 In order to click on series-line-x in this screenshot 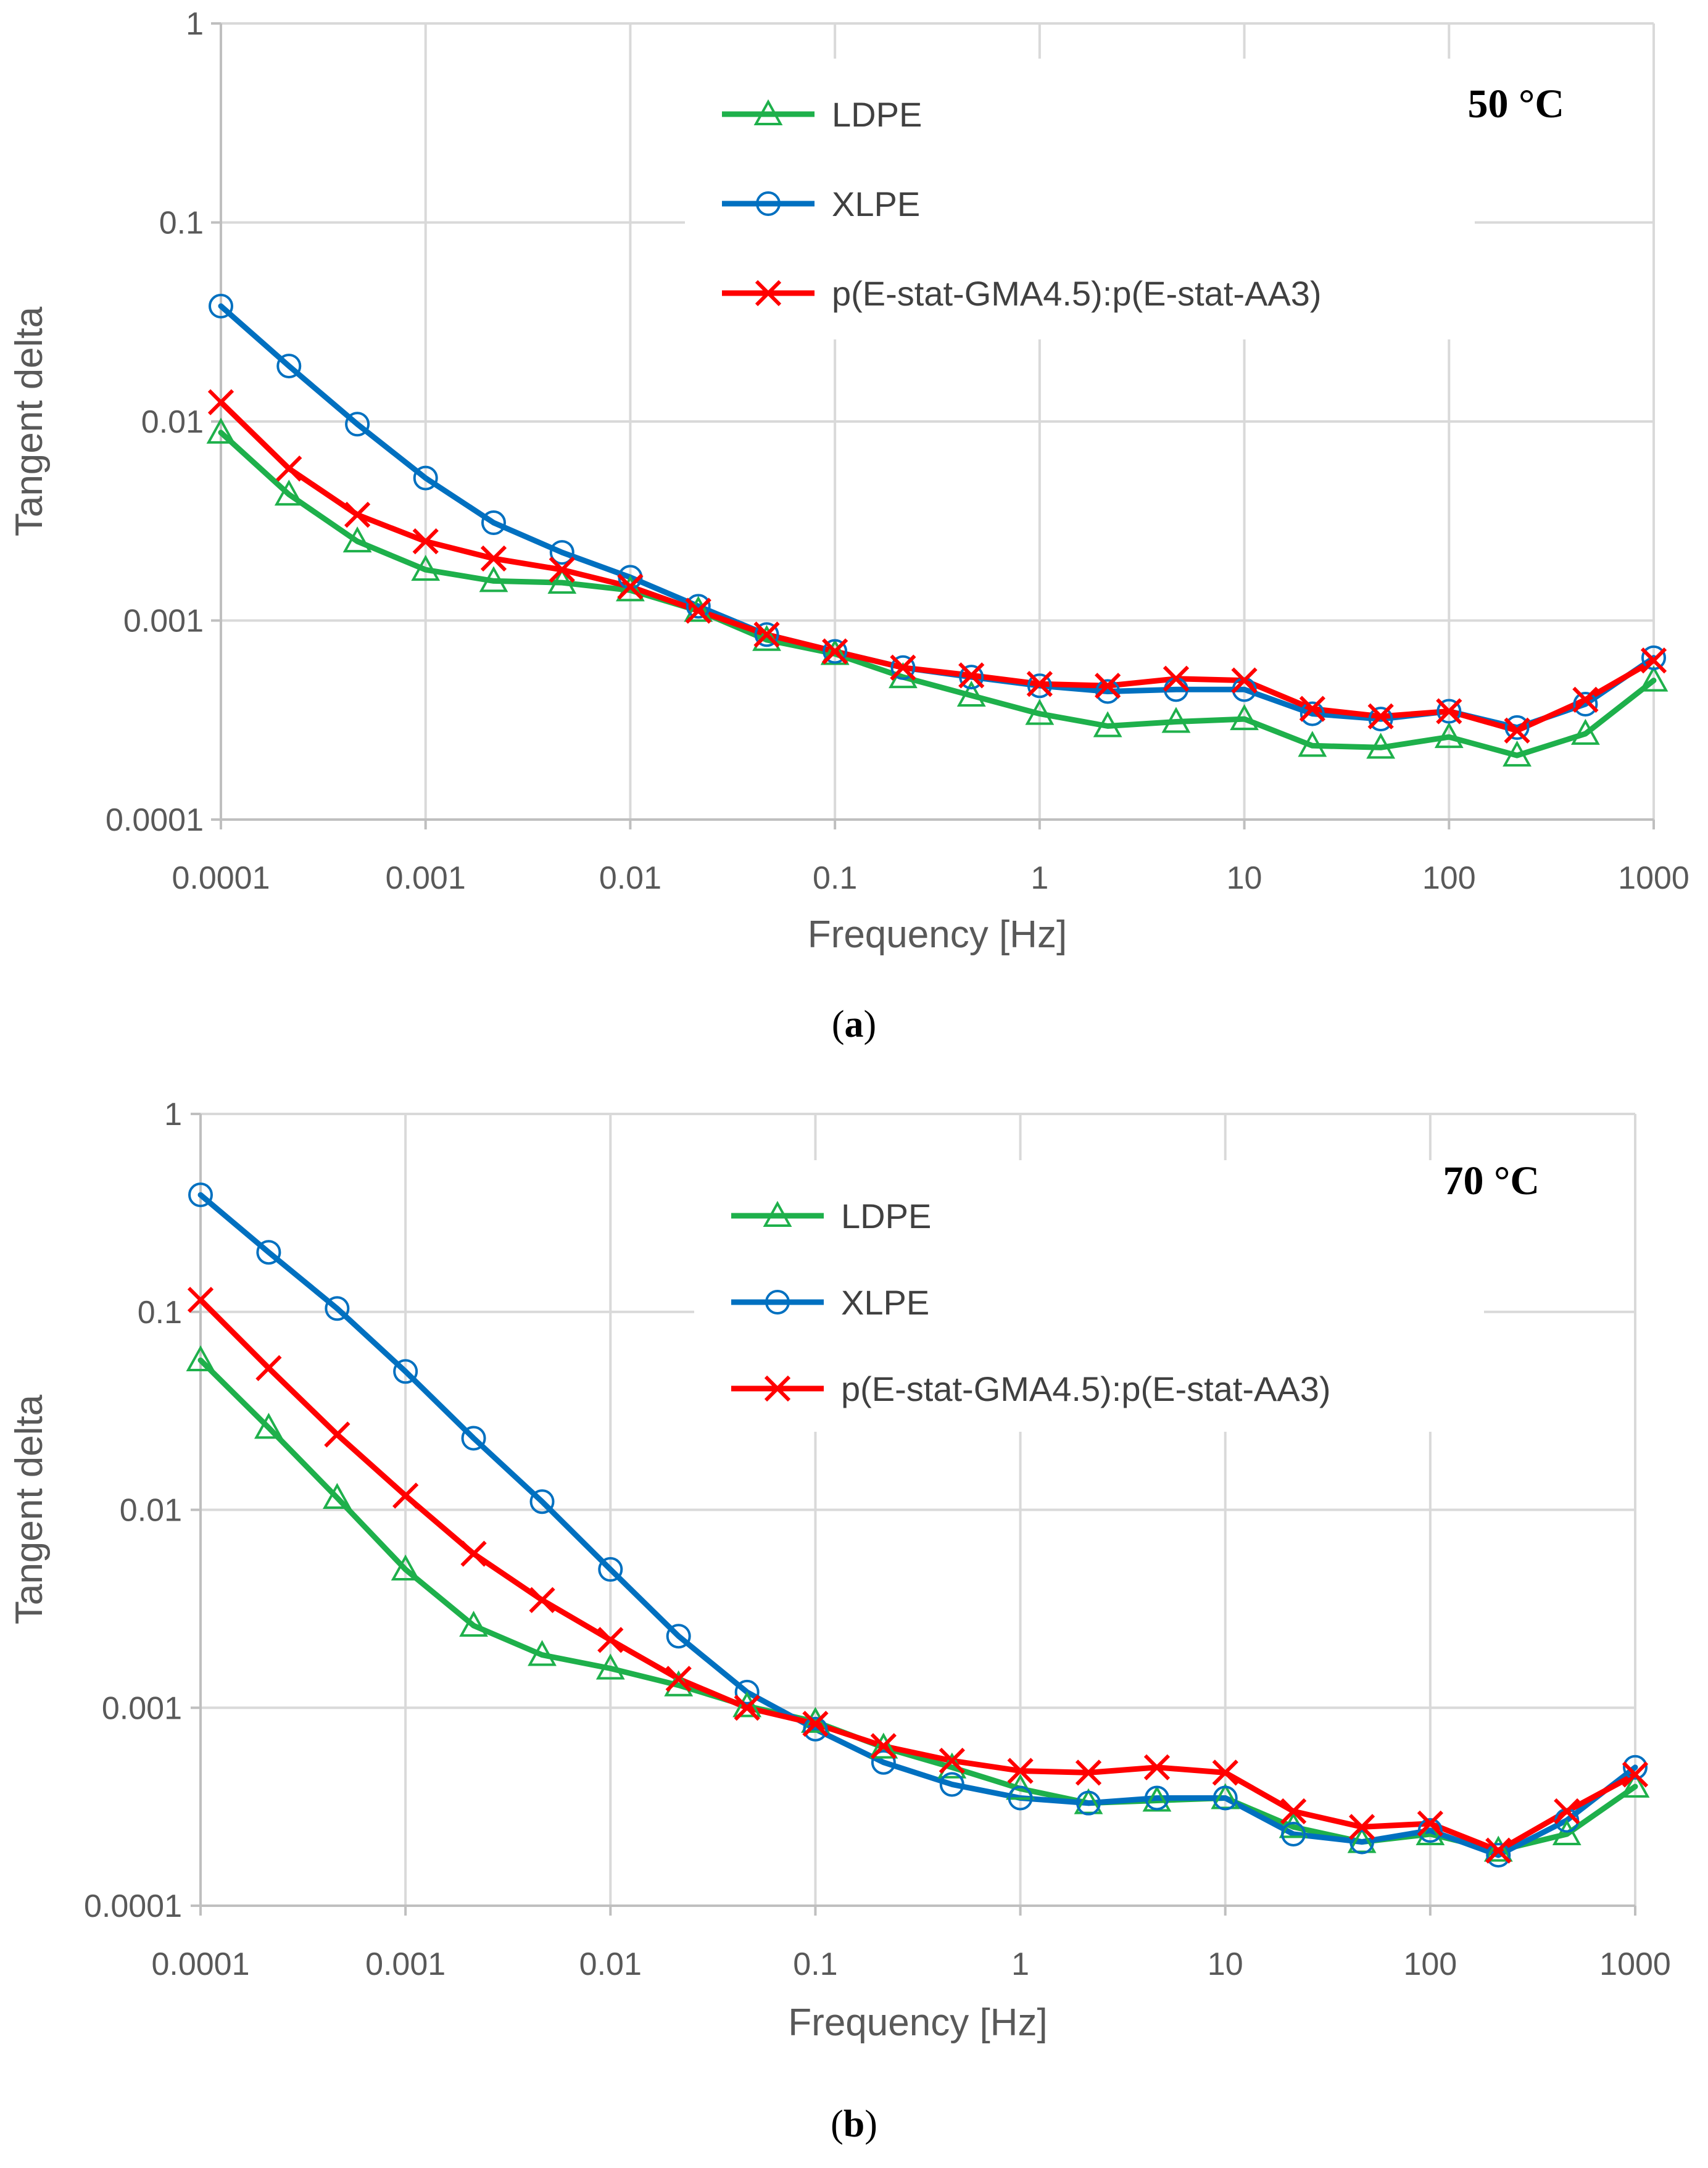, I will do `click(937, 566)`.